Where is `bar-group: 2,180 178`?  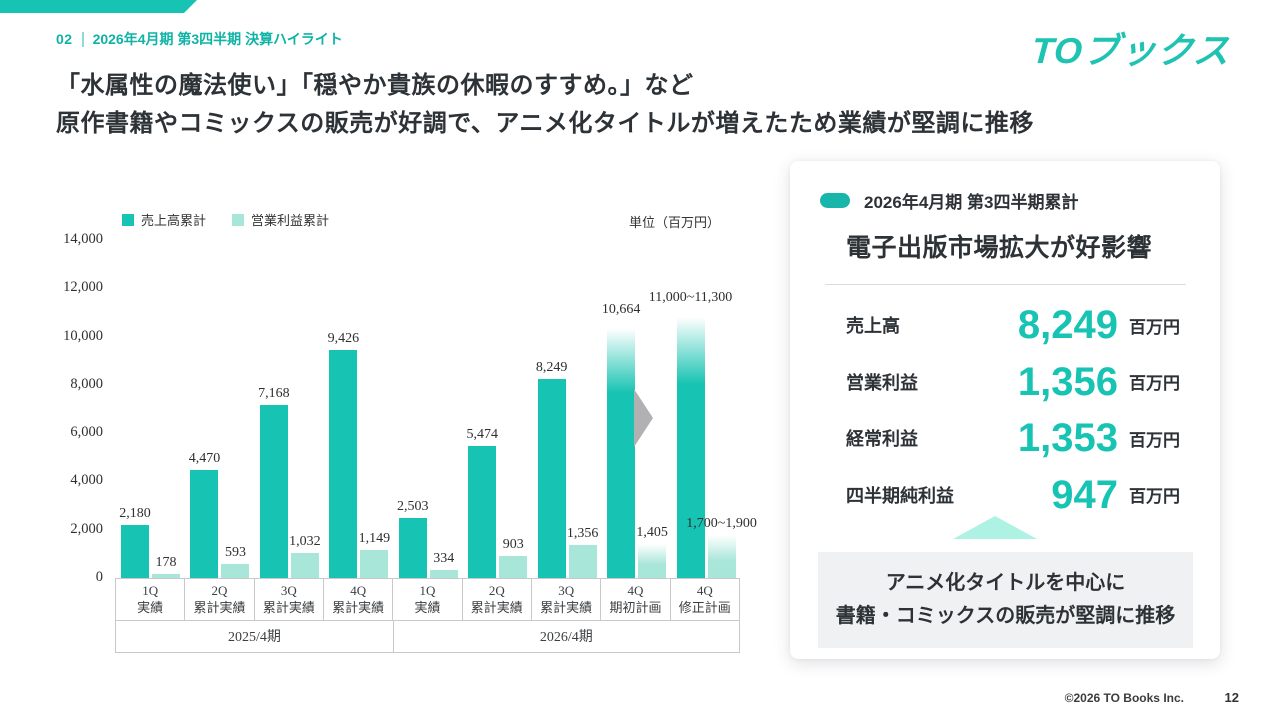 bar-group: 2,180 178 is located at coordinates (149, 409).